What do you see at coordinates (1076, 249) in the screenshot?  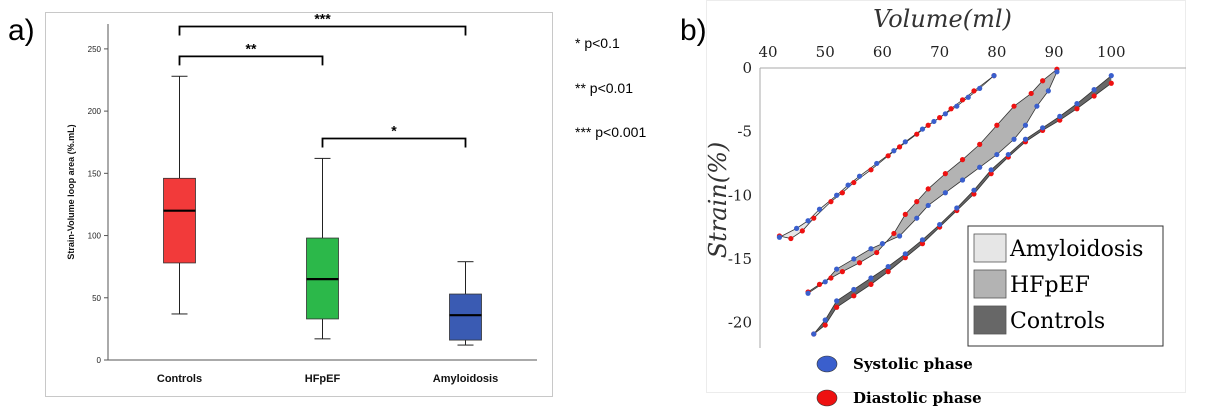 I see `legend-label: Amyloidosis` at bounding box center [1076, 249].